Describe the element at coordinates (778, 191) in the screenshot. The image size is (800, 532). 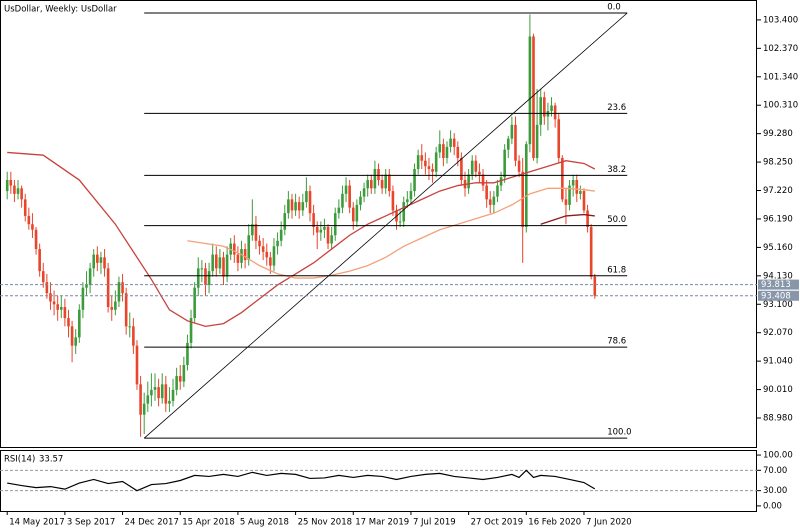
I see `y-tick-label: 97.220` at that location.